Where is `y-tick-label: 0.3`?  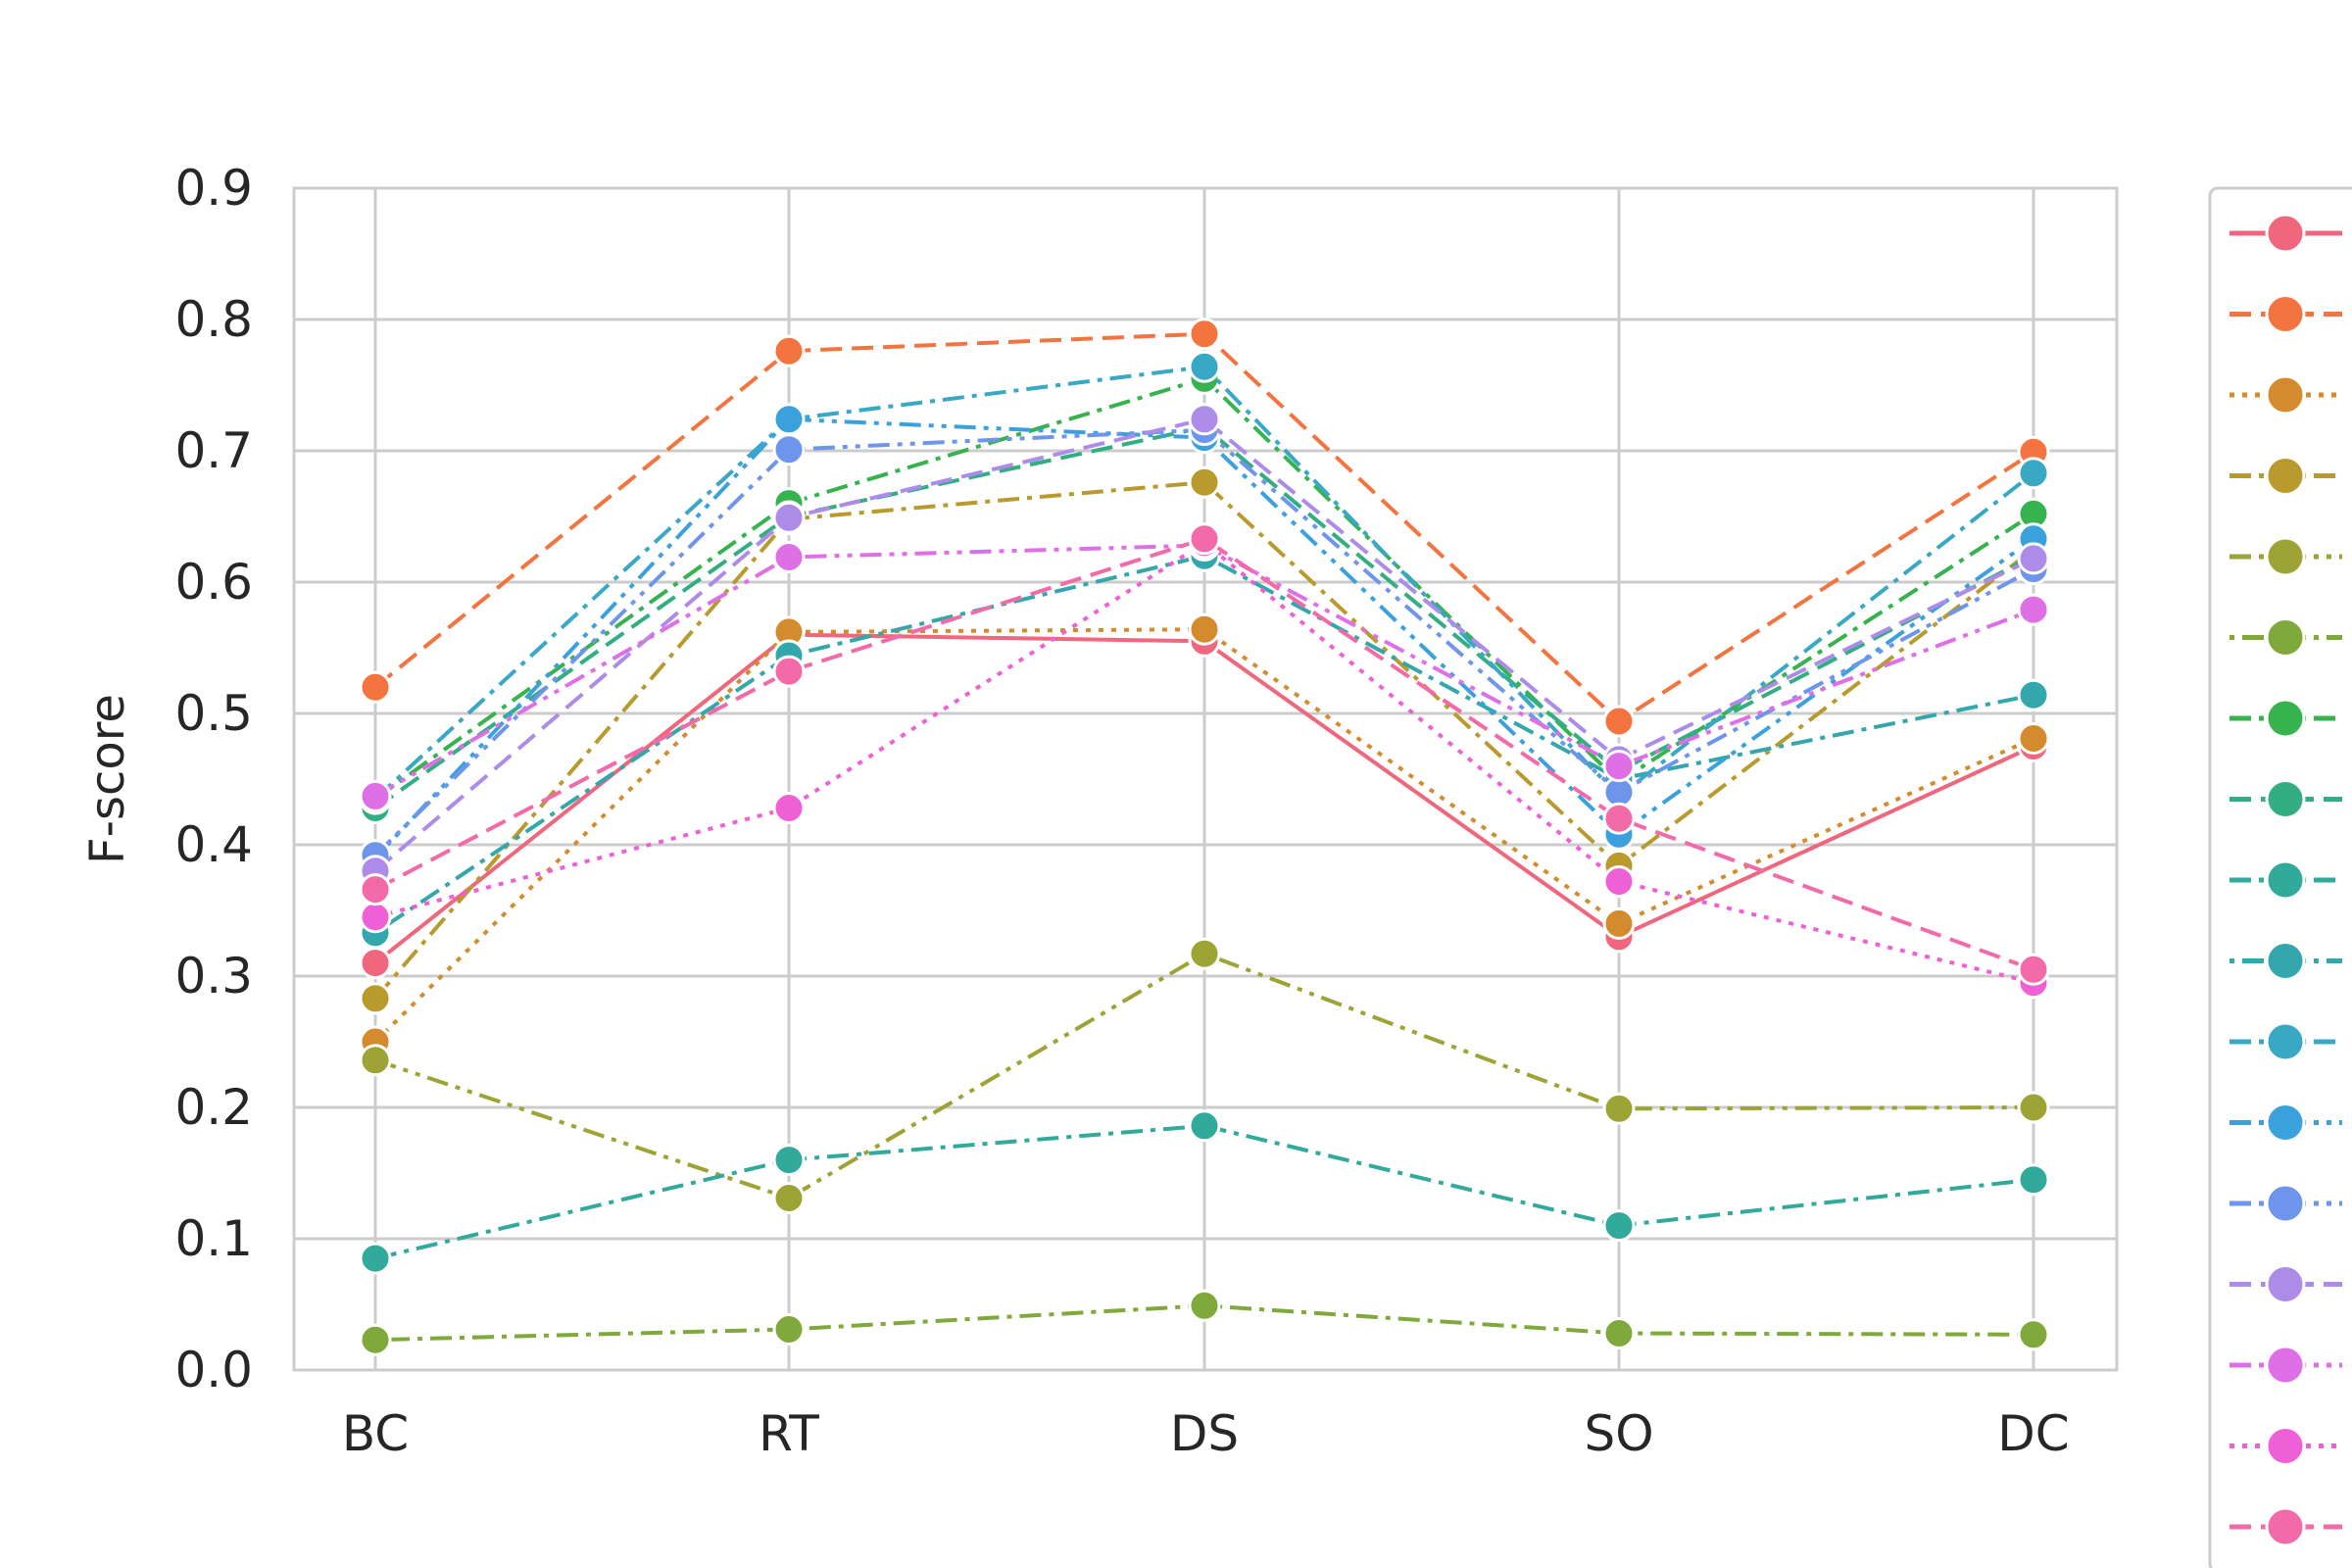 y-tick-label: 0.3 is located at coordinates (213, 976).